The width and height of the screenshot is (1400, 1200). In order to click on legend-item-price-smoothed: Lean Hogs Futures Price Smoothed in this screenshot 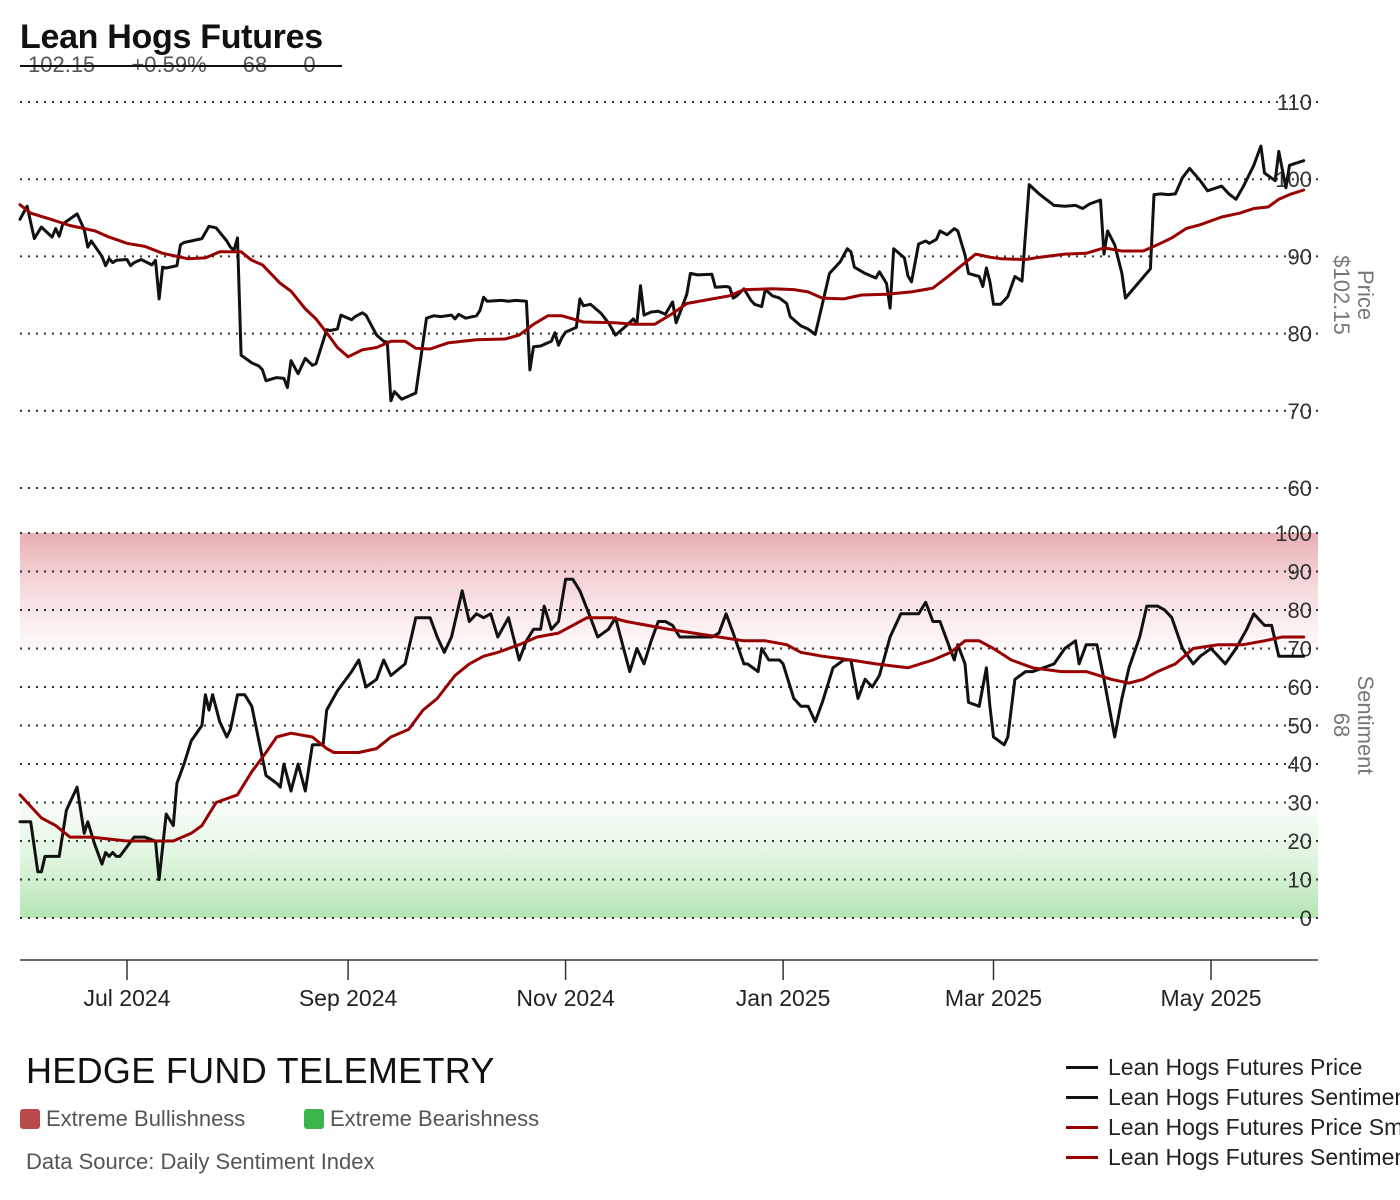, I will do `click(1233, 1127)`.